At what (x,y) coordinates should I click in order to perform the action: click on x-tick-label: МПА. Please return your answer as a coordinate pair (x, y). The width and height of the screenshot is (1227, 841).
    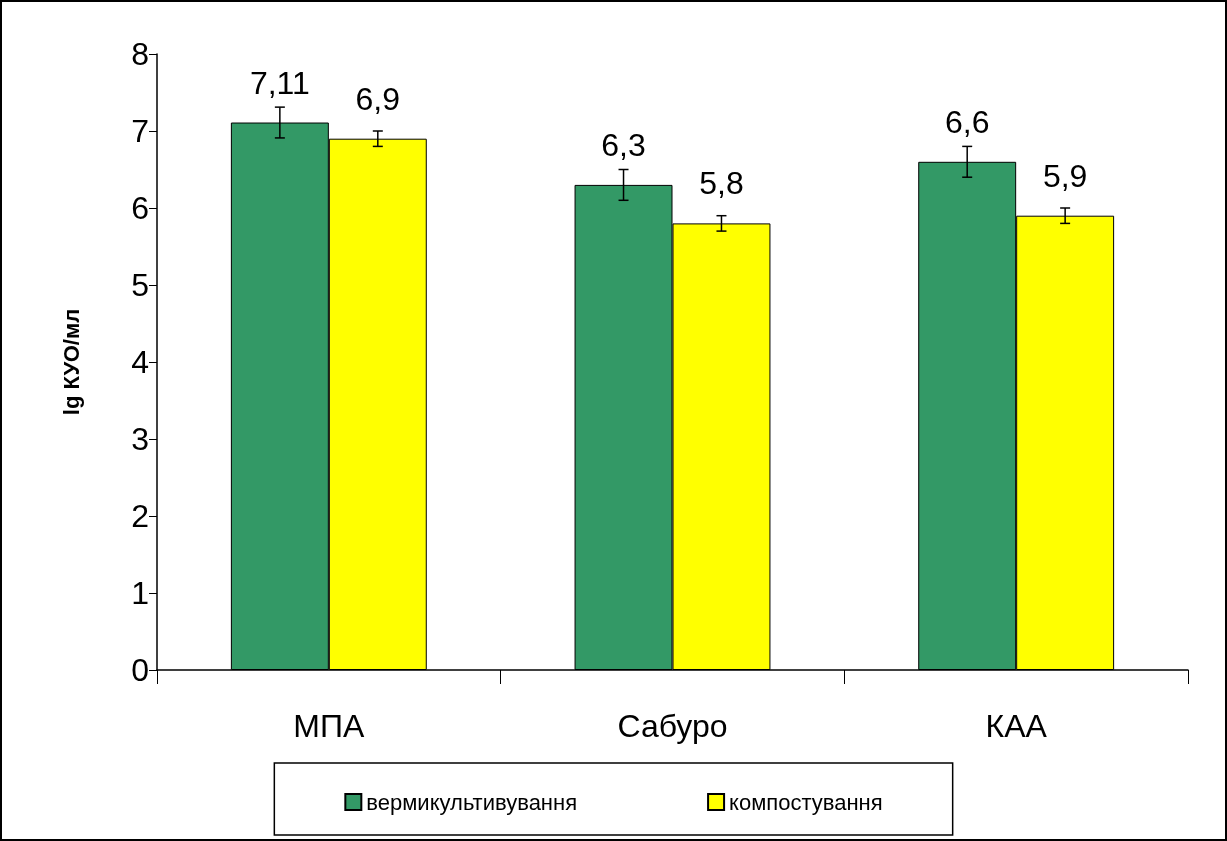
    Looking at the image, I should click on (329, 726).